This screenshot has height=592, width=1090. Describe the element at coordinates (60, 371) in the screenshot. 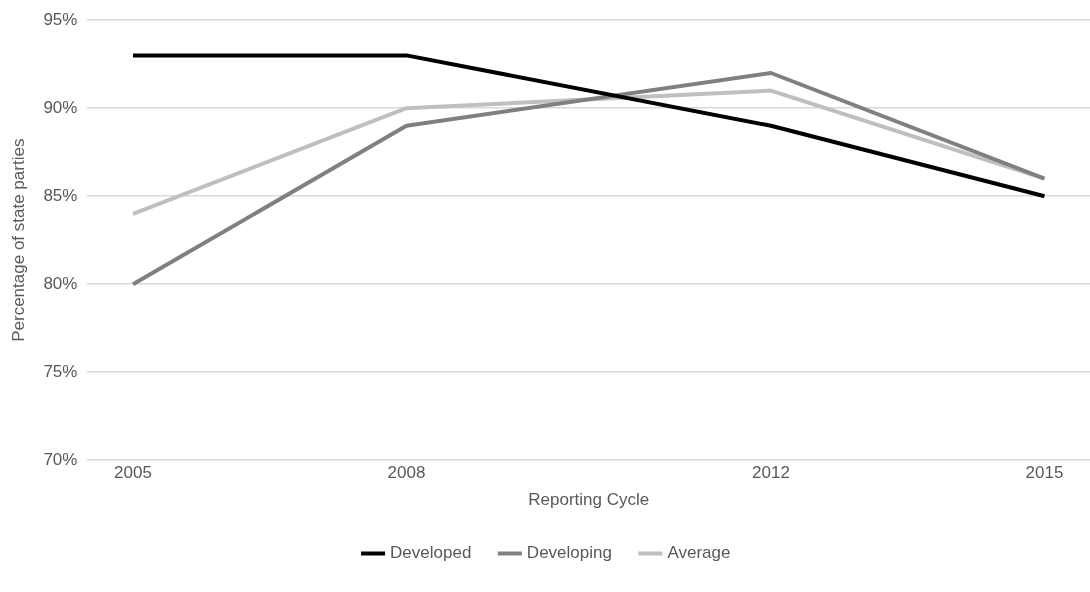

I see `y-tick-label: 75%` at that location.